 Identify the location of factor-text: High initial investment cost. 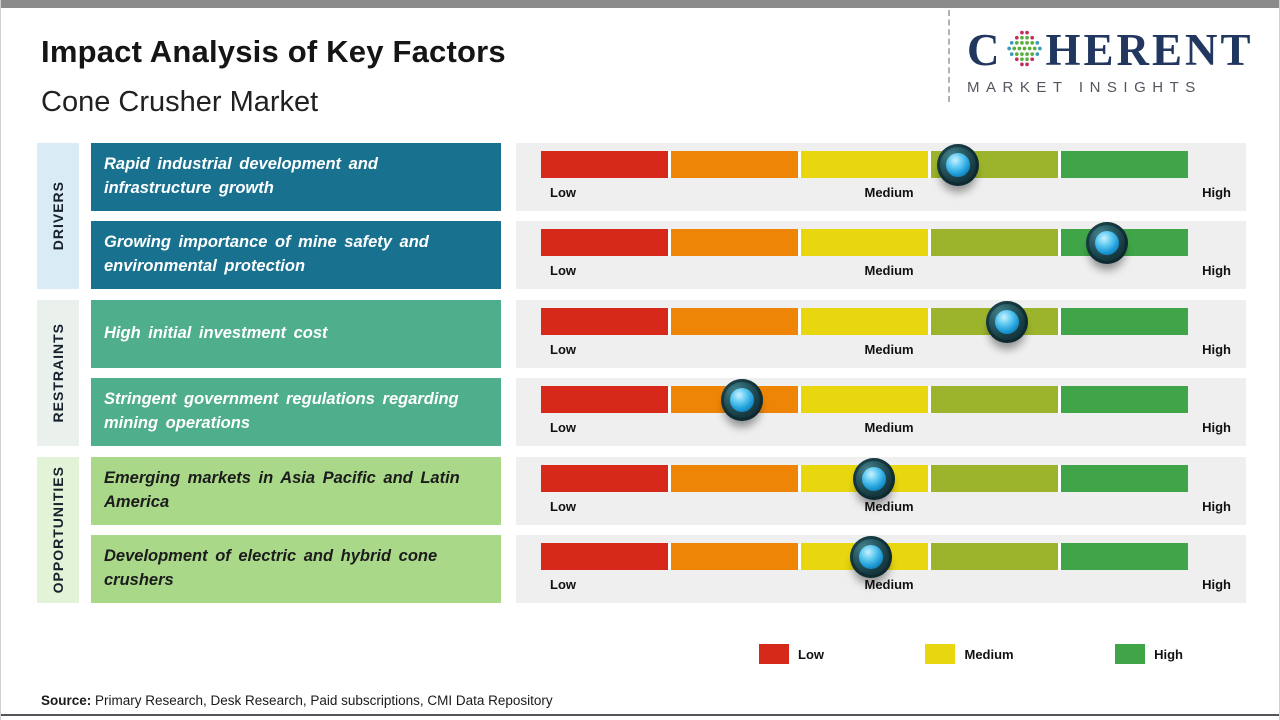
(216, 333).